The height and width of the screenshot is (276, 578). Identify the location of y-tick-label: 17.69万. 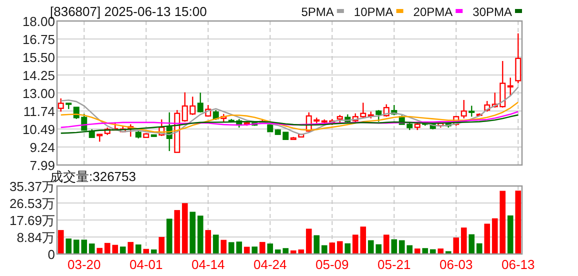
(32, 220).